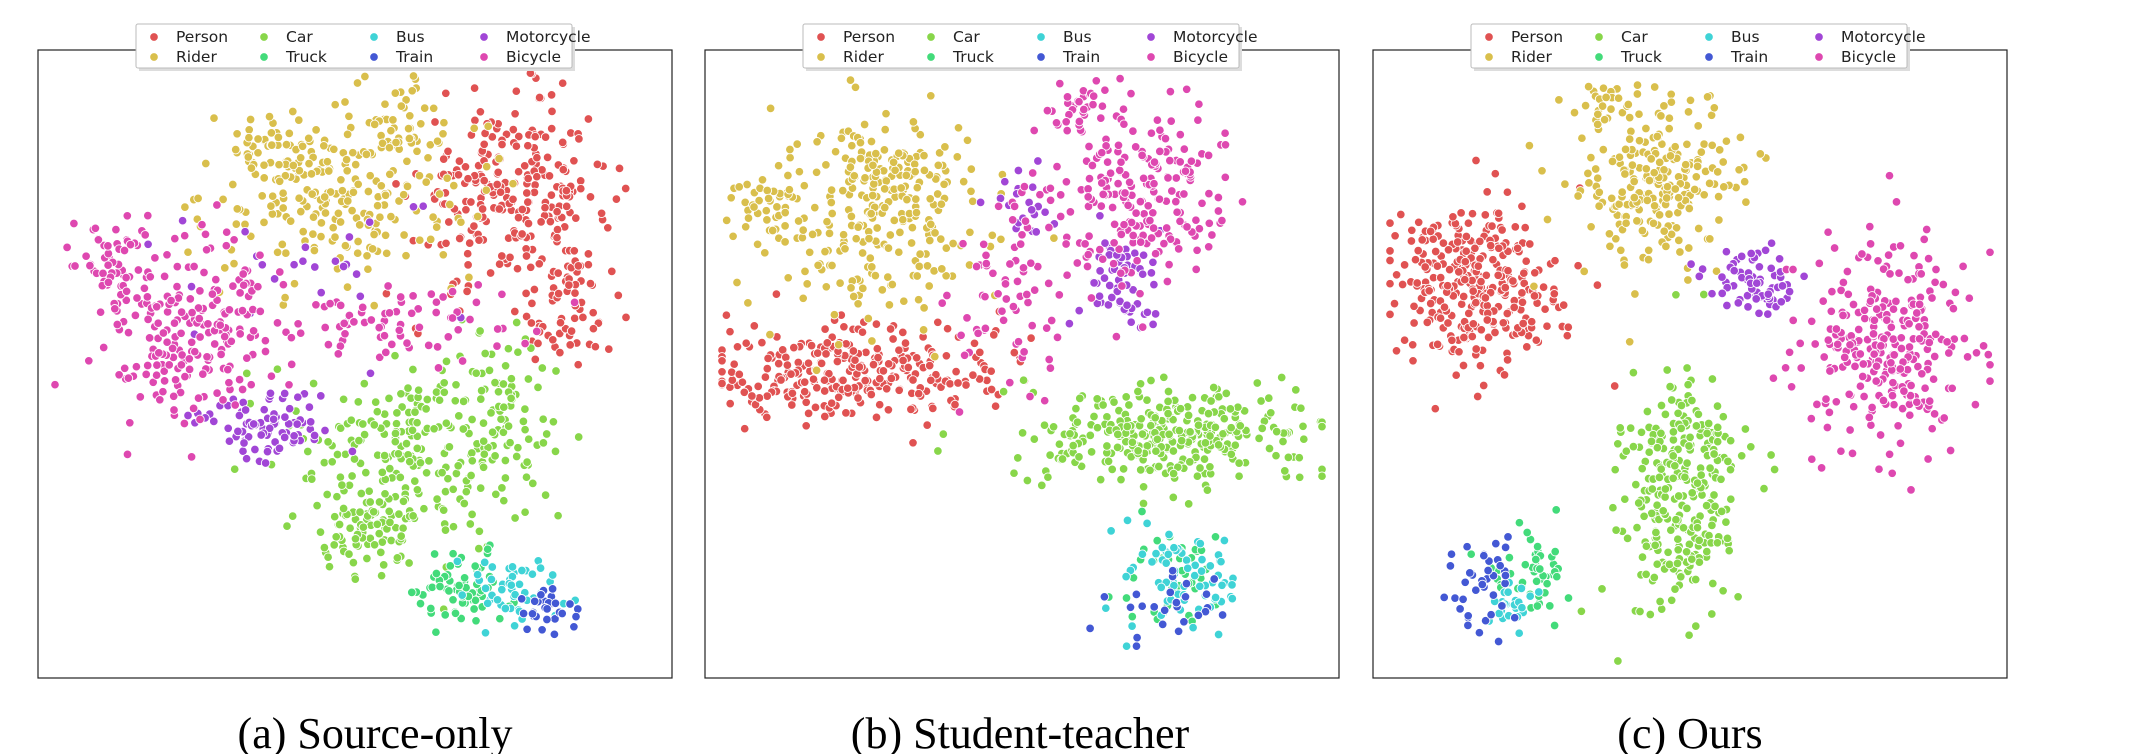 The image size is (2144, 754). What do you see at coordinates (931, 37) in the screenshot?
I see `legend-marker-car` at bounding box center [931, 37].